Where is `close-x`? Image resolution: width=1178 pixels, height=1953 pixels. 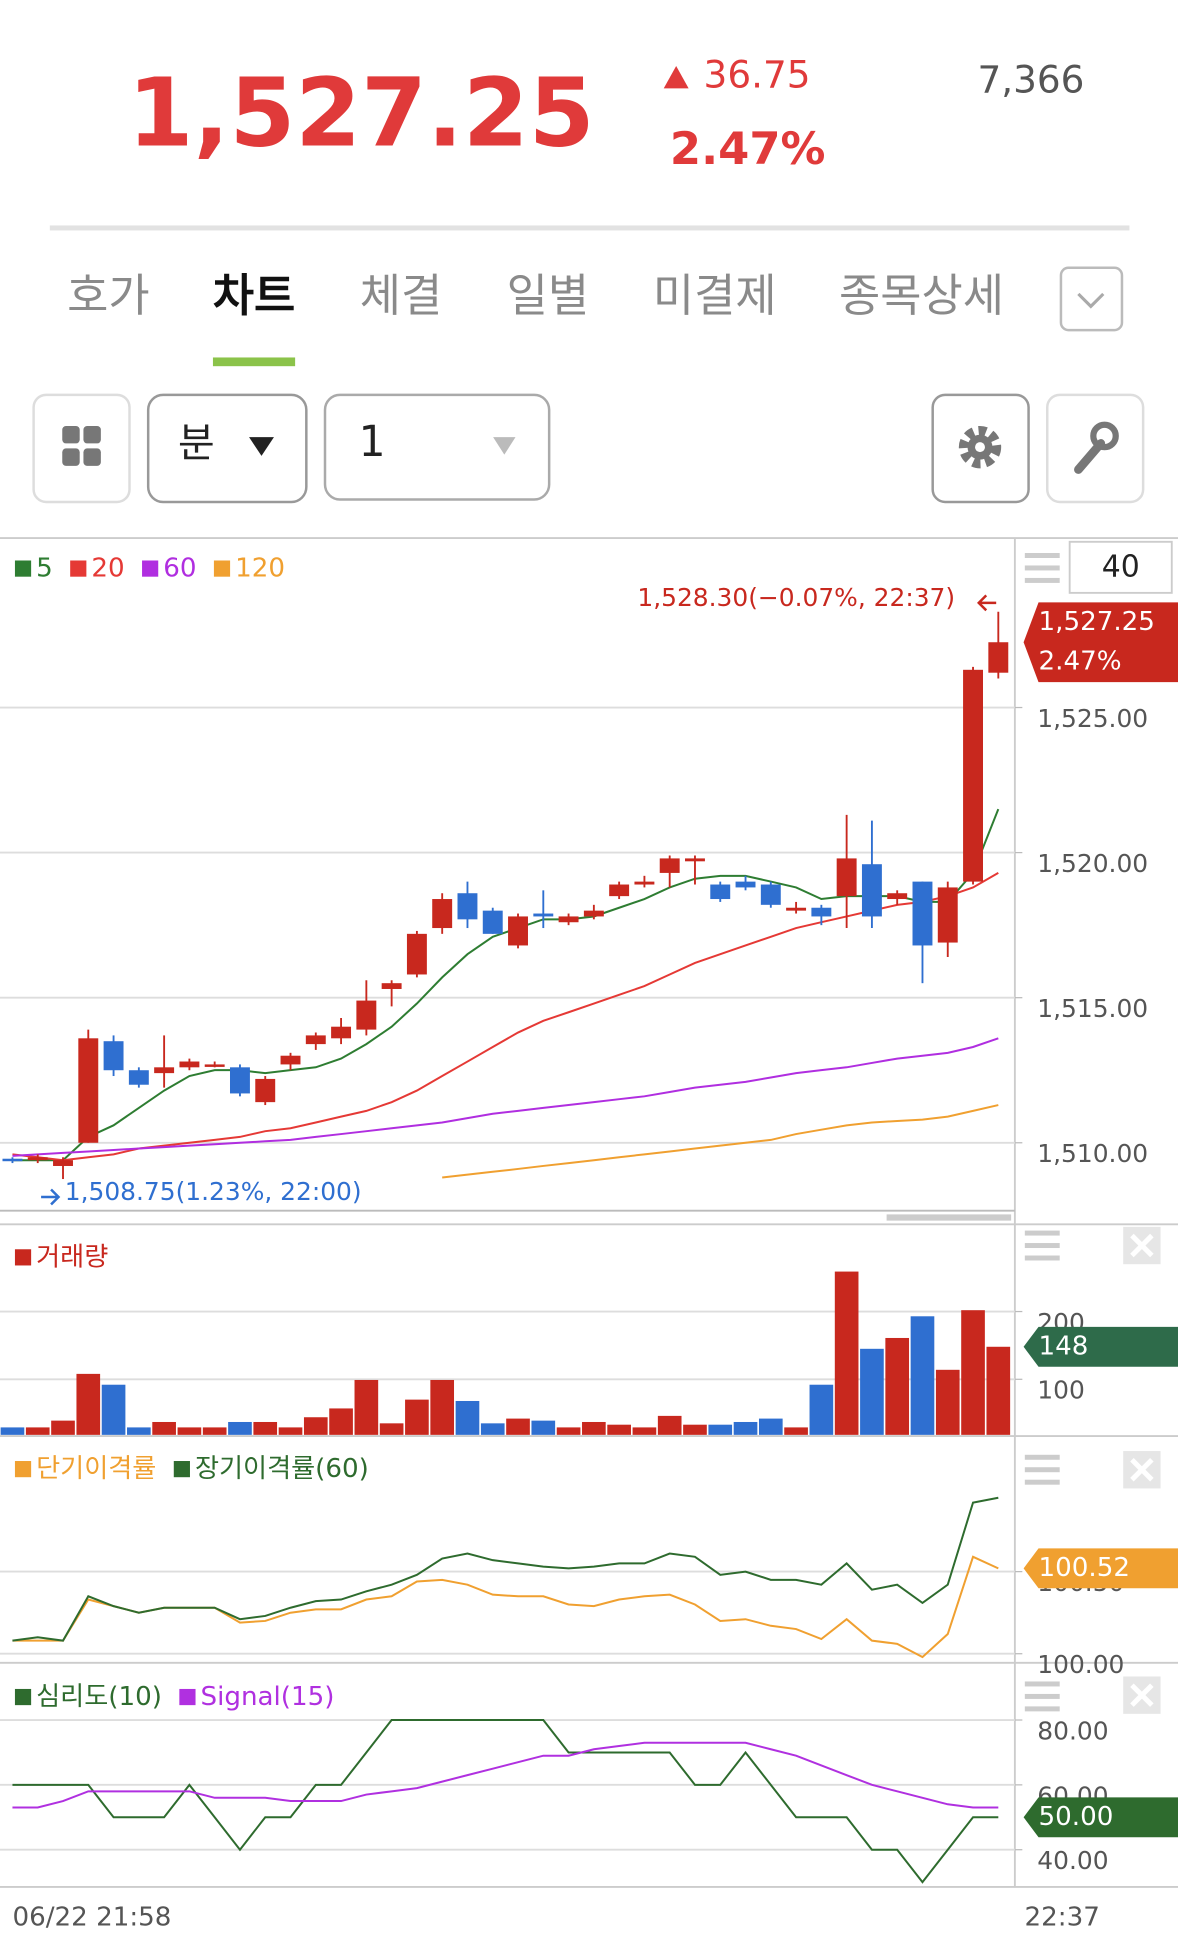 close-x is located at coordinates (1142, 1470).